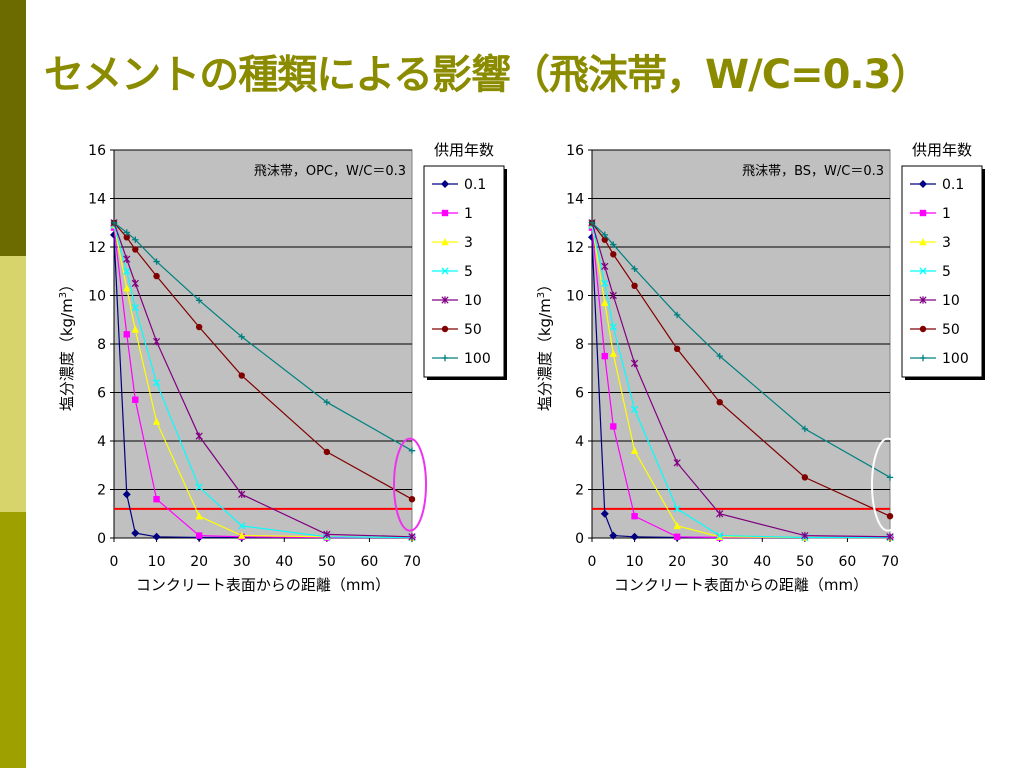 The width and height of the screenshot is (1024, 768). Describe the element at coordinates (97, 248) in the screenshot. I see `y-tick-label: 12` at that location.